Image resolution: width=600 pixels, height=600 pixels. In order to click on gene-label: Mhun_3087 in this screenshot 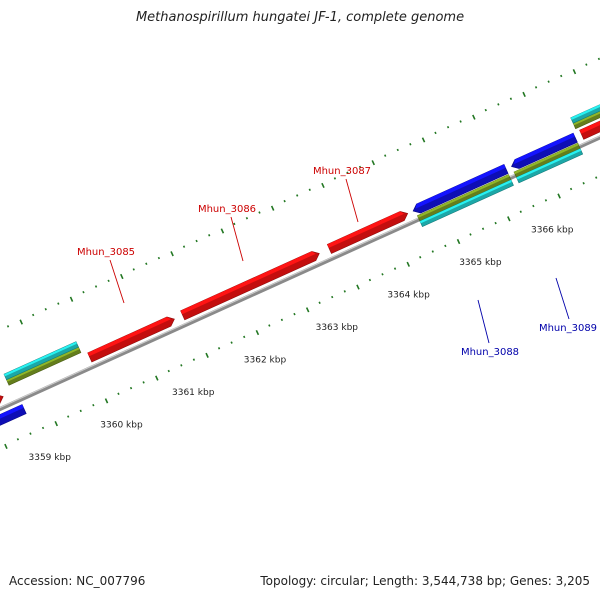, I will do `click(342, 171)`.